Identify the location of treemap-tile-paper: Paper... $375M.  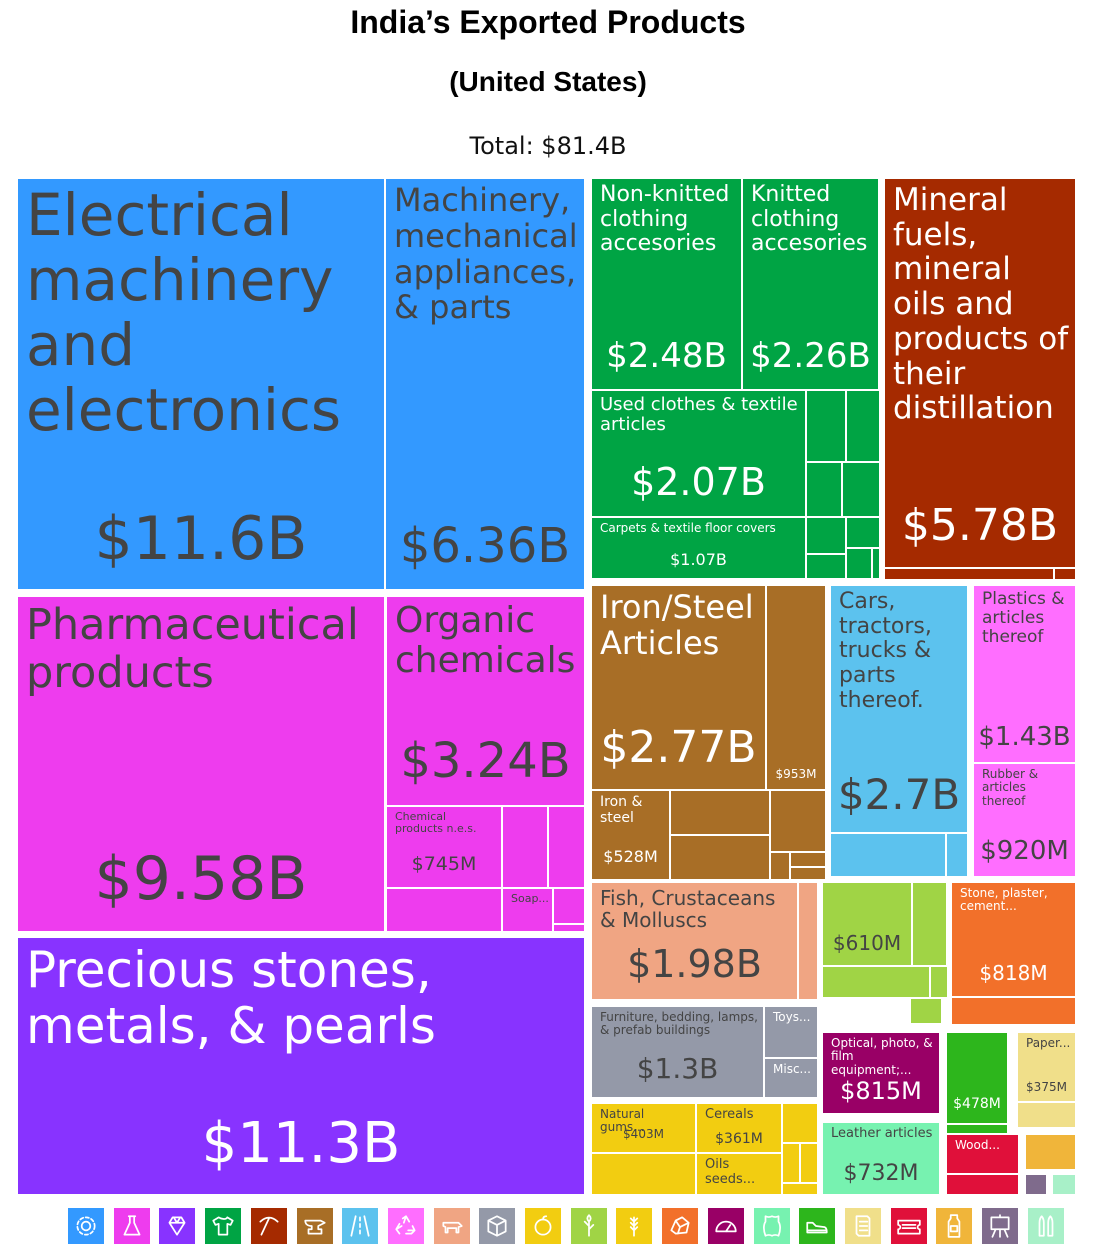
(1046, 1067).